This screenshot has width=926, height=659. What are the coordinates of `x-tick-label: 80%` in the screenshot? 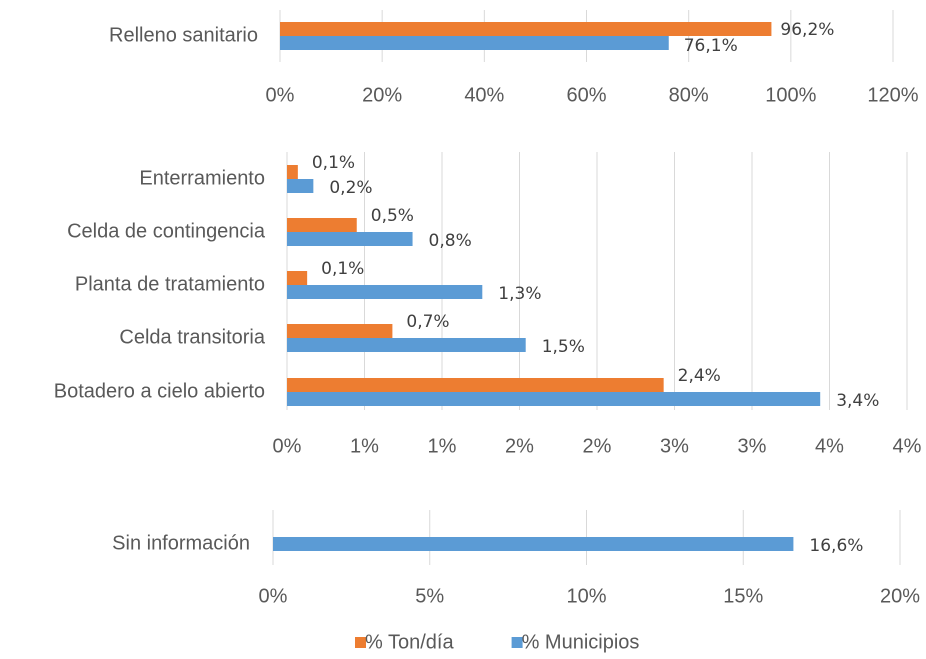 It's located at (689, 95).